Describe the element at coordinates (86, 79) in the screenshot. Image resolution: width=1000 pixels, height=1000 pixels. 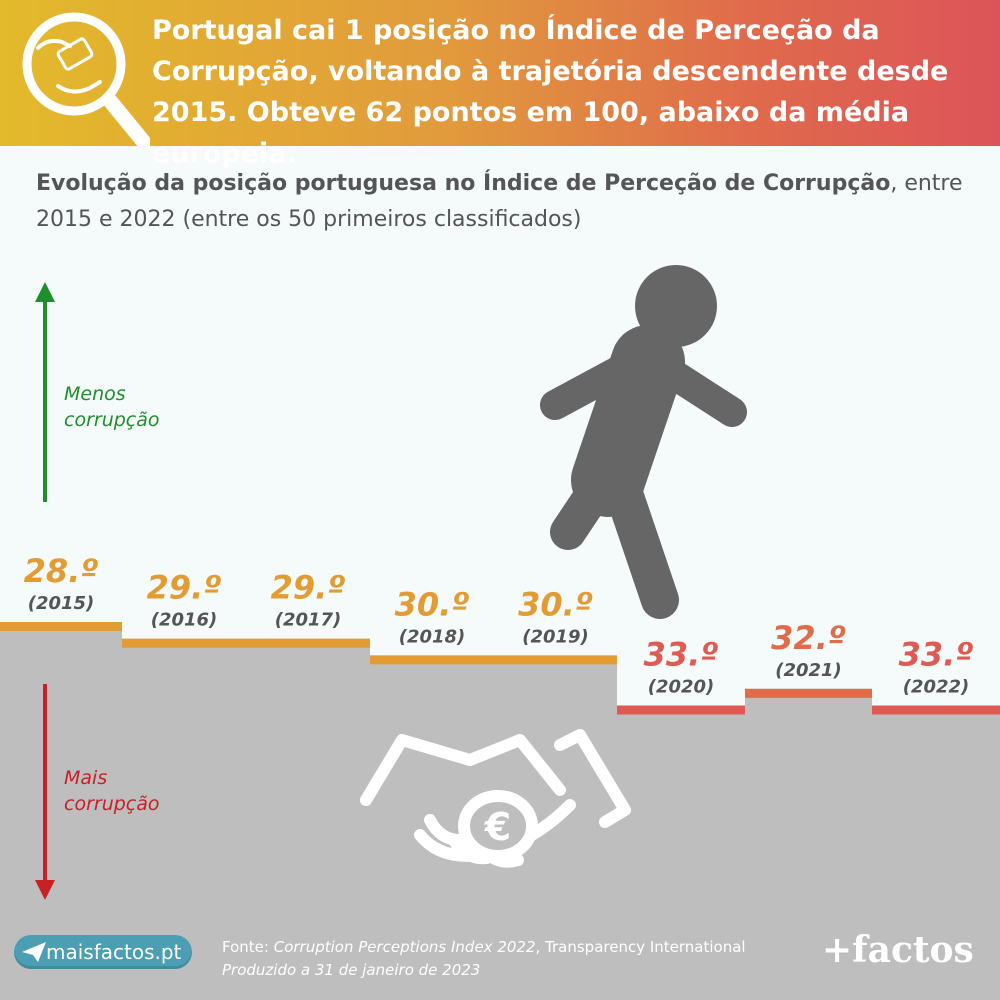
I see `corruption-magnifier-icon` at that location.